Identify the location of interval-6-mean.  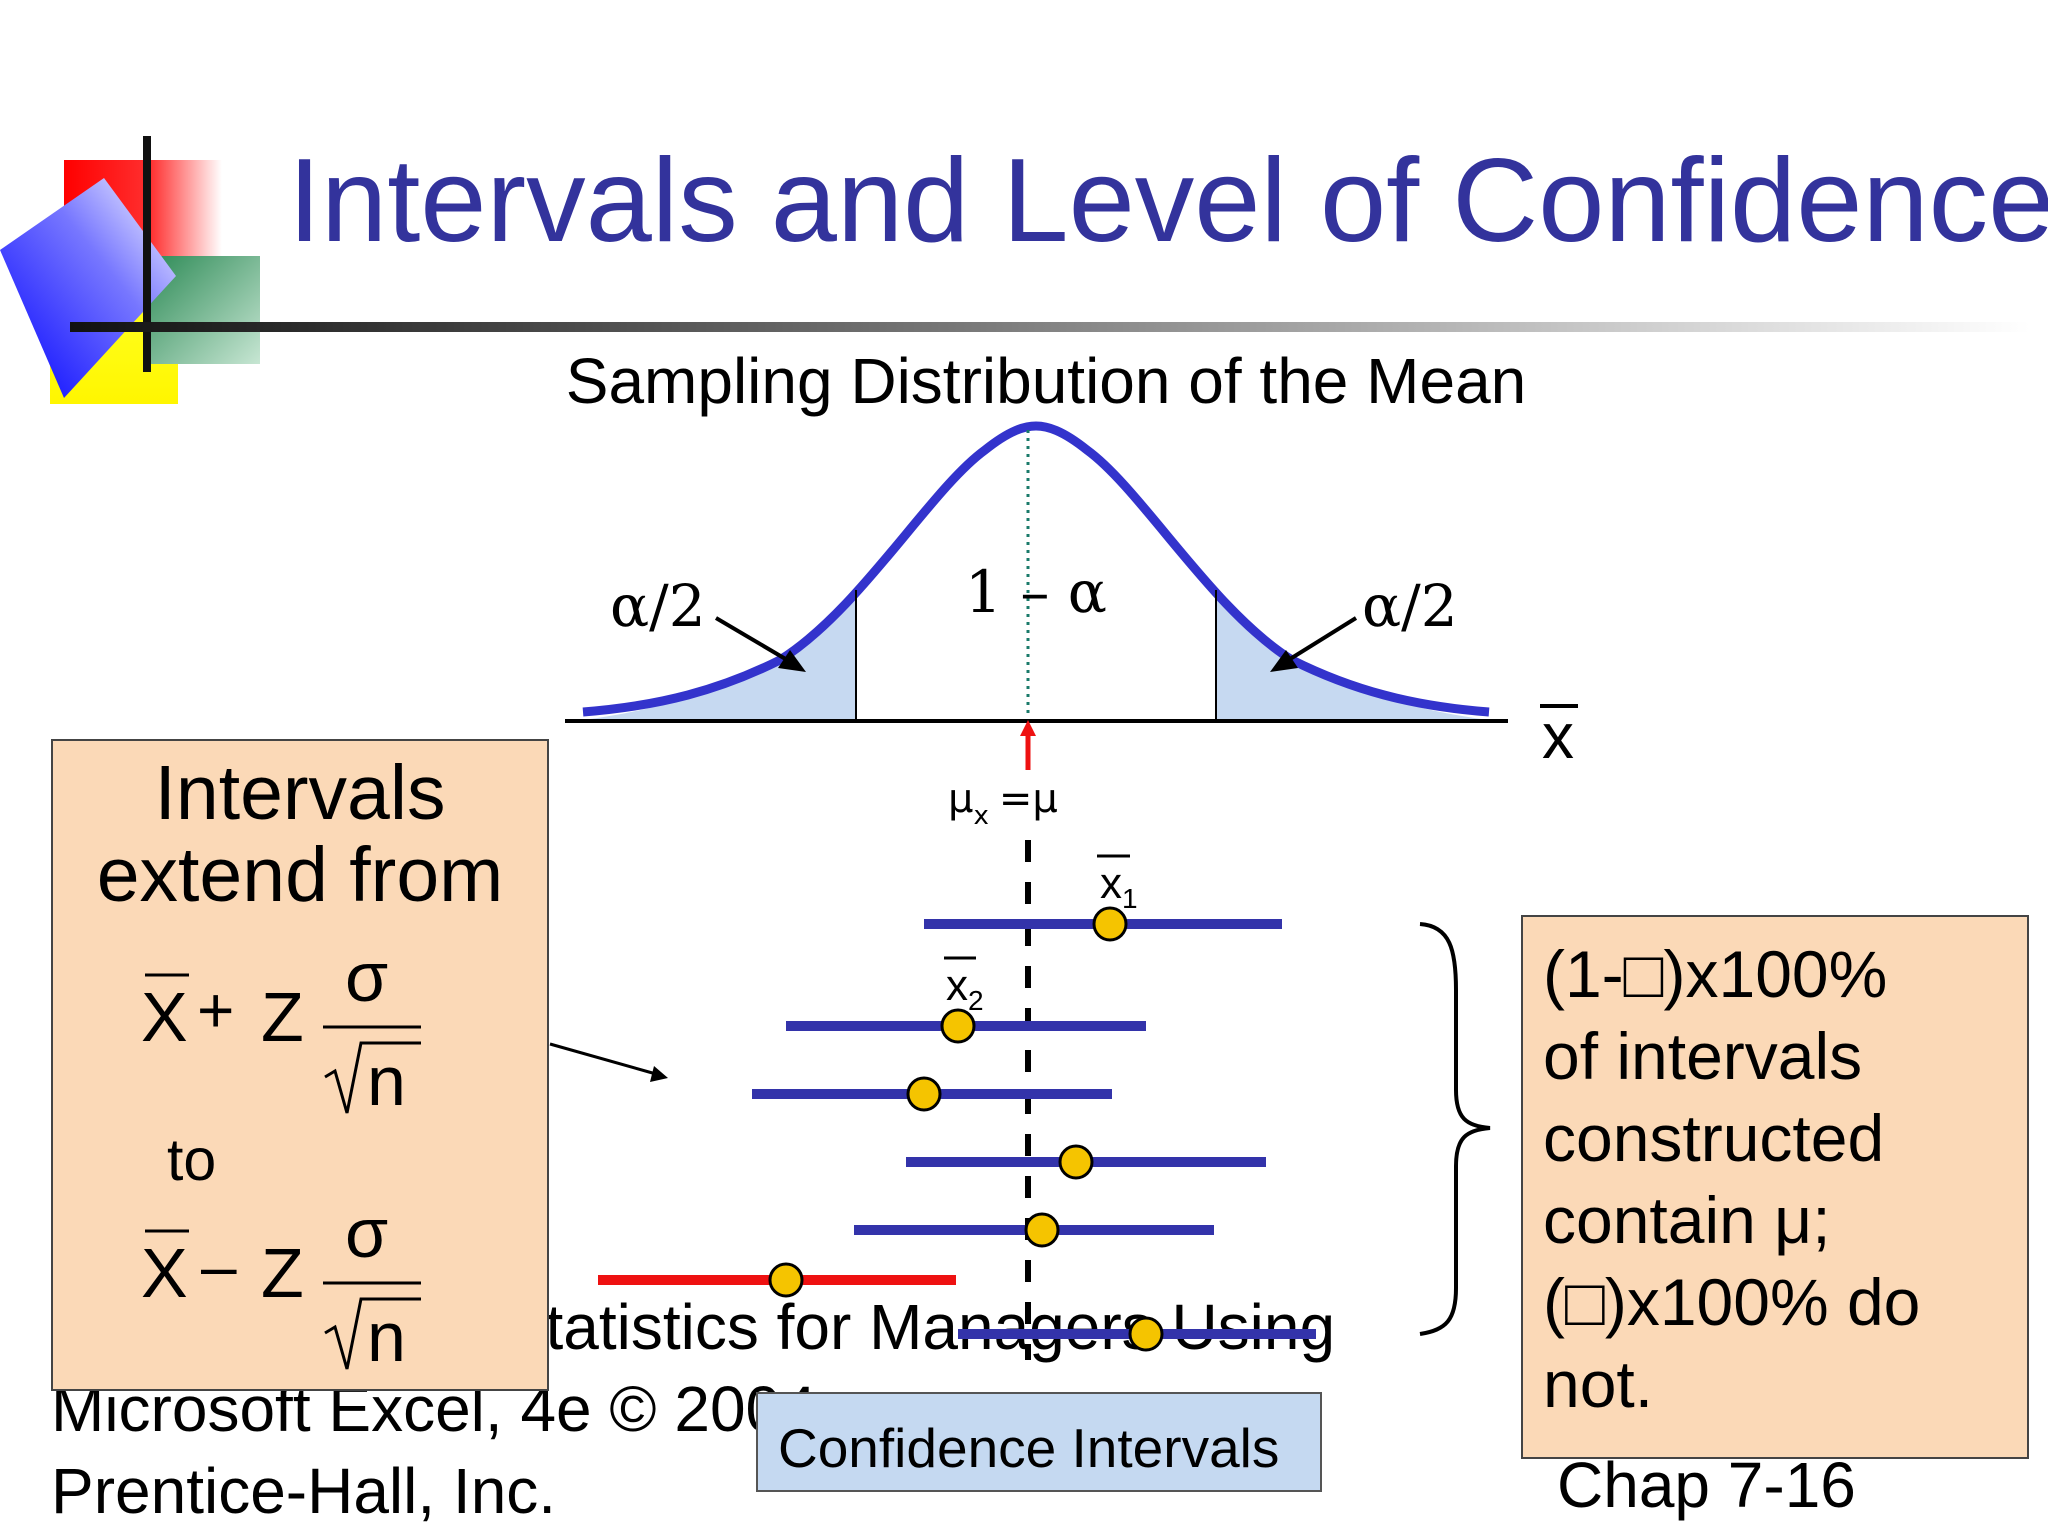
(786, 1280).